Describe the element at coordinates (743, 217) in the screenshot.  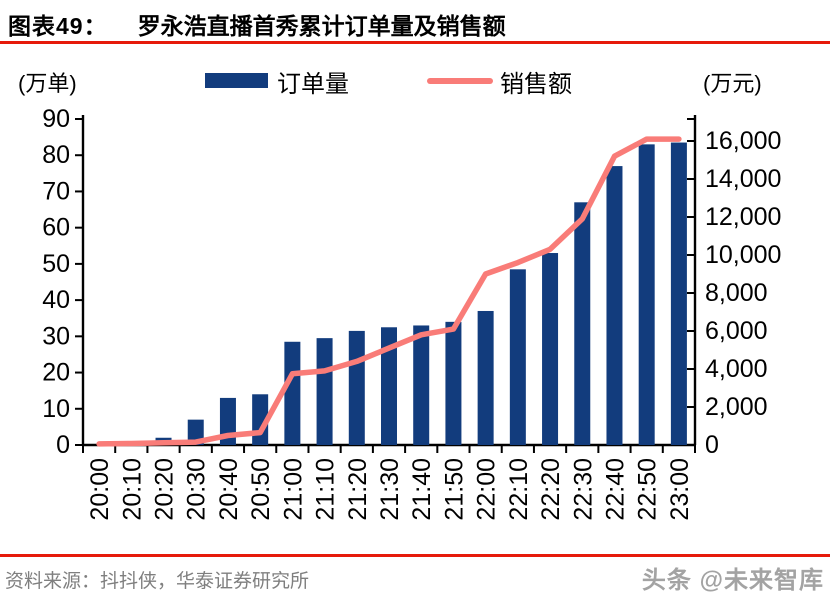
I see `right-axis-tick-label: 12,000` at that location.